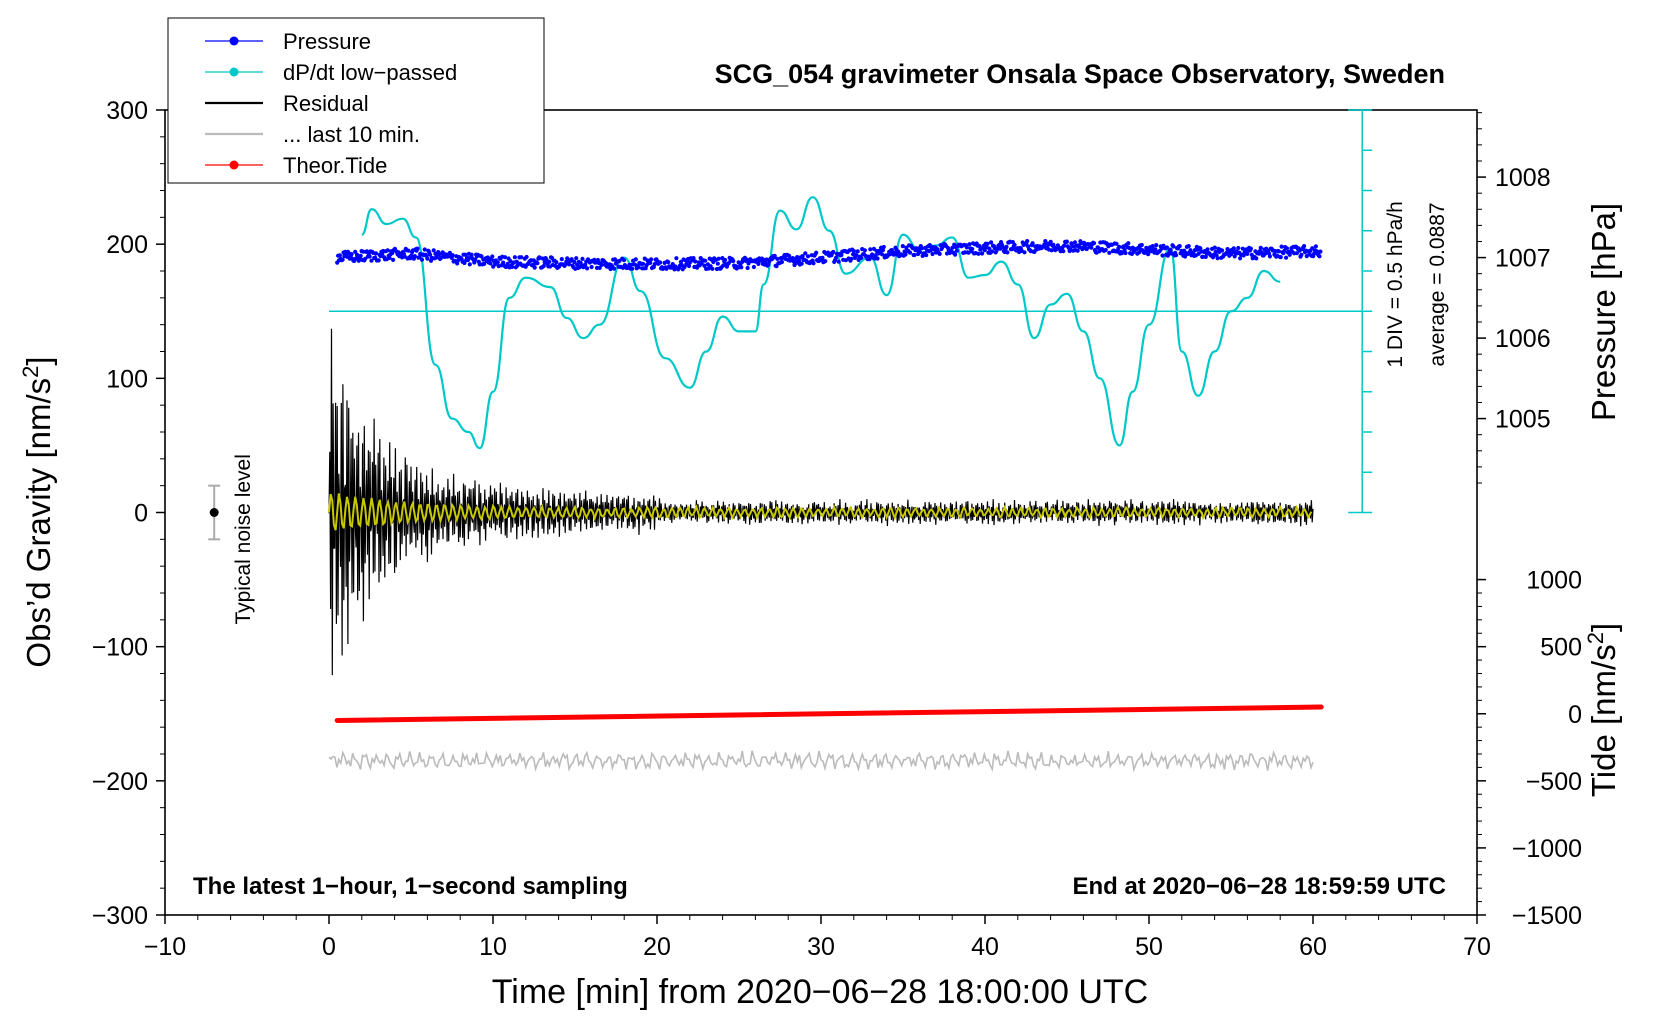  I want to click on left-axis-label-sup: 2, so click(30, 372).